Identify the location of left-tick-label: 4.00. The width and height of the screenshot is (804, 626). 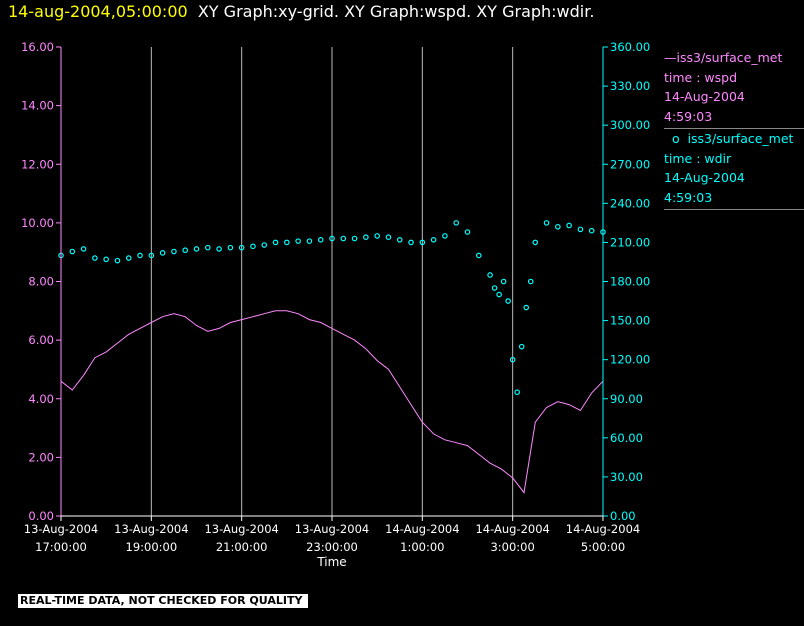
(41, 399).